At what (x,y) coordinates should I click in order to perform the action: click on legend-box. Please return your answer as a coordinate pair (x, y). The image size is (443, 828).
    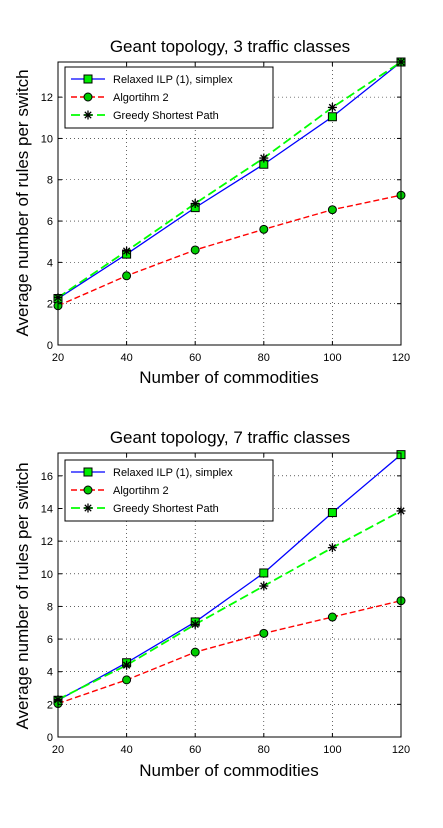
    Looking at the image, I should click on (169, 97).